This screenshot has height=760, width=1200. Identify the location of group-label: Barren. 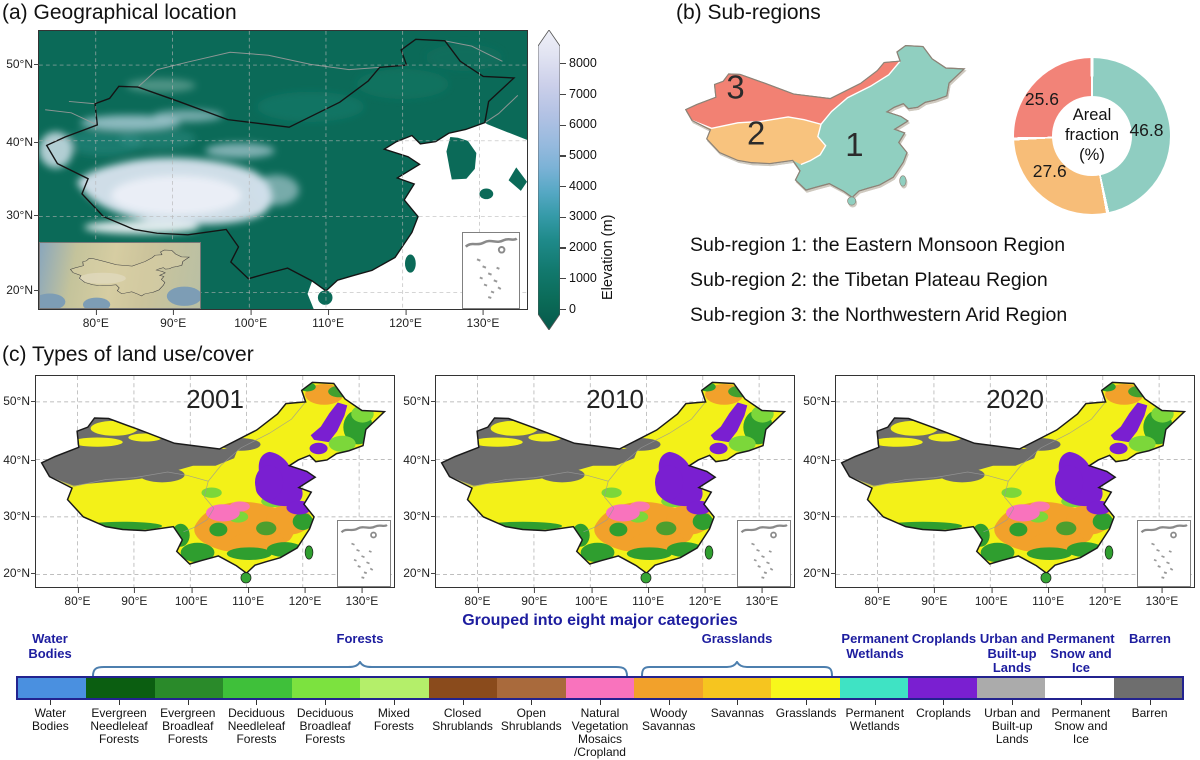
(1150, 638).